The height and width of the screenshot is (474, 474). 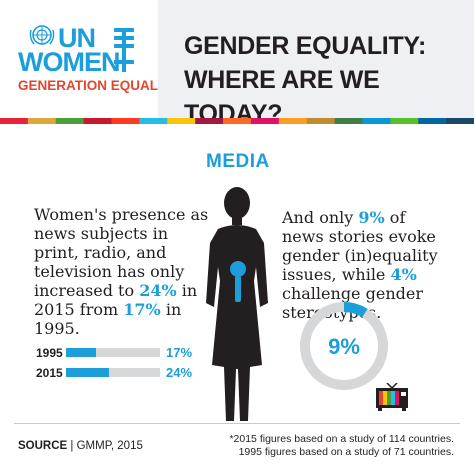 I want to click on logo-panel, so click(x=79, y=59).